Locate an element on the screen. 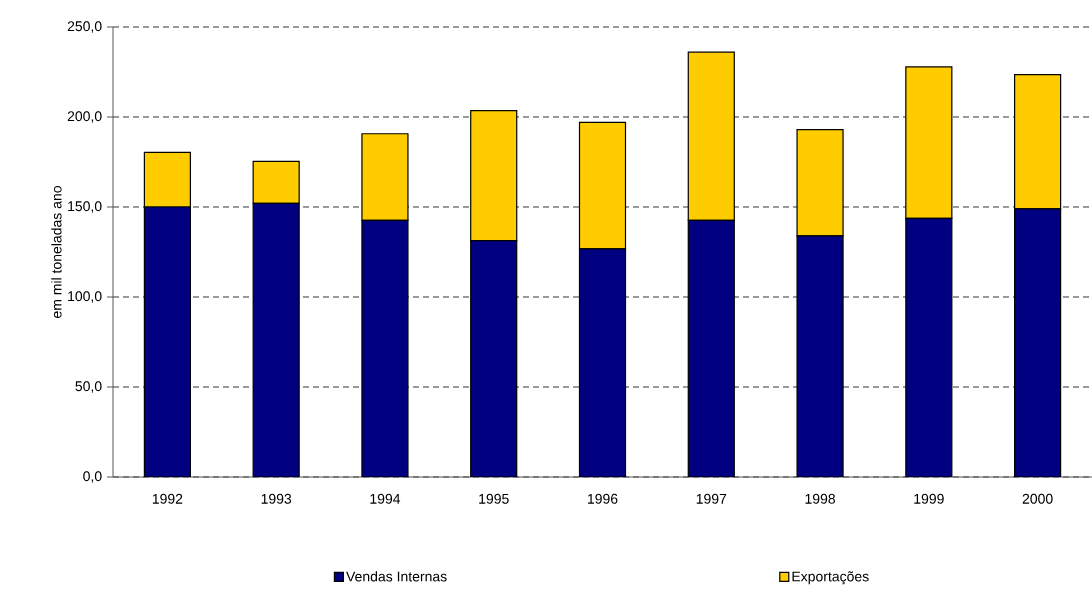 This screenshot has width=1092, height=613. x-tick-label: 1997 is located at coordinates (711, 498).